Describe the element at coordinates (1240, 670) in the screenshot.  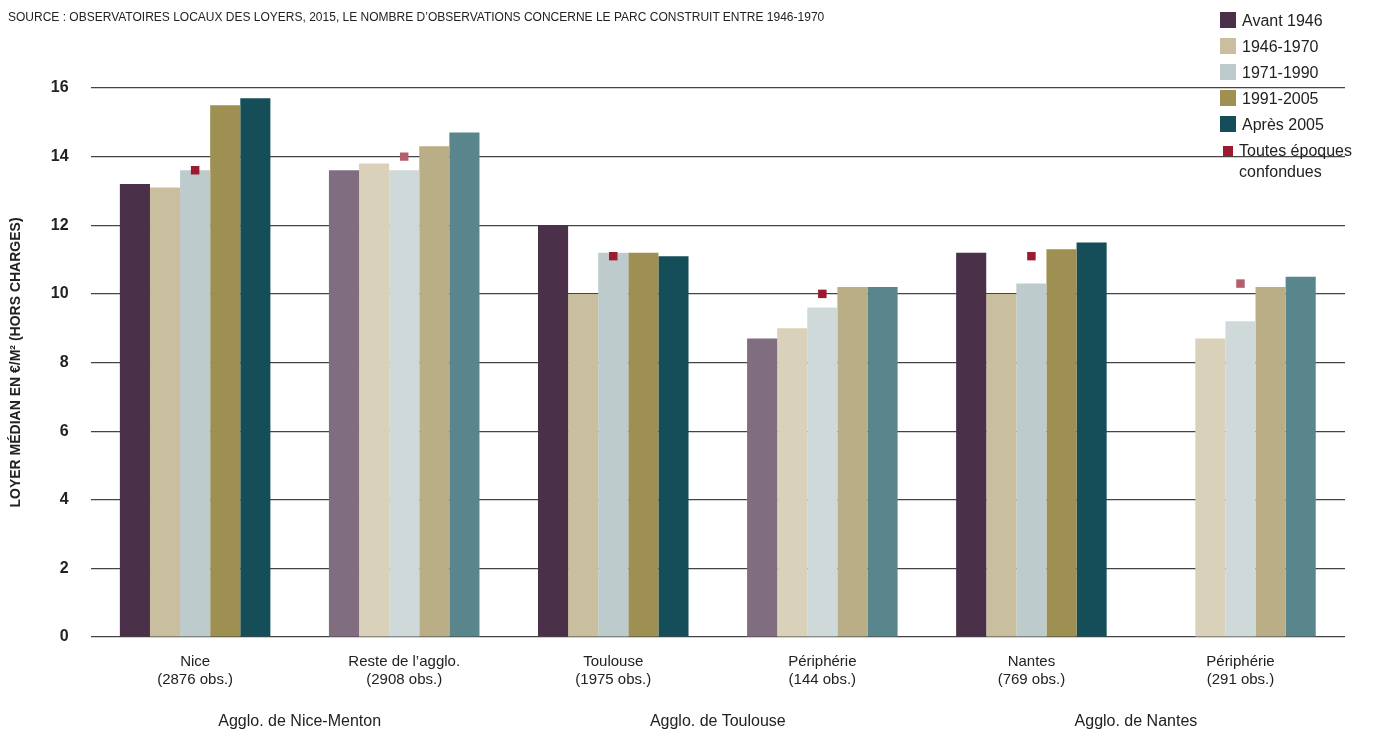
I see `x-tick-label: Périphérie (291 obs.)` at that location.